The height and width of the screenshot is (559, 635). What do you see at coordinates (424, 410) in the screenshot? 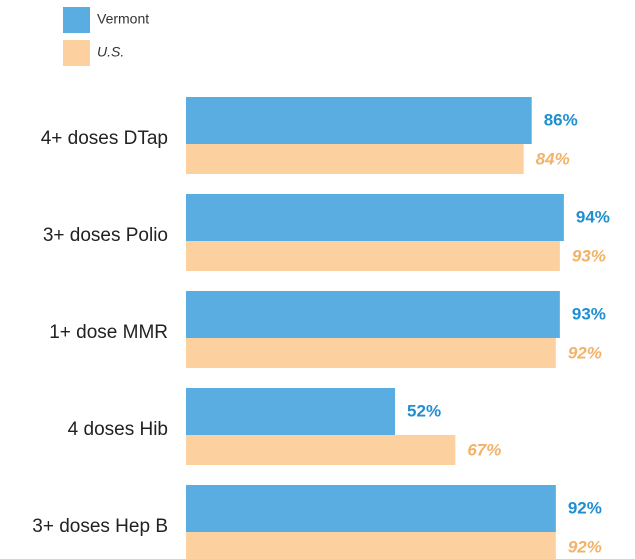
I see `value-label: 52%` at bounding box center [424, 410].